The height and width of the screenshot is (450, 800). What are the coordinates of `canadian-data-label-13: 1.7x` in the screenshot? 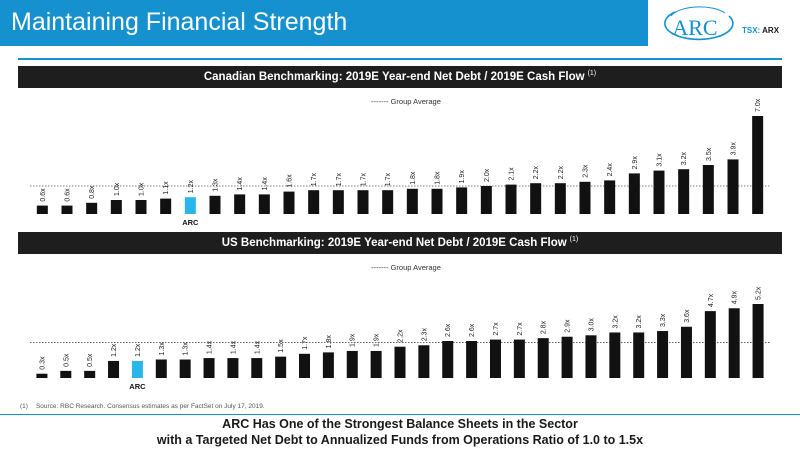 It's located at (339, 179).